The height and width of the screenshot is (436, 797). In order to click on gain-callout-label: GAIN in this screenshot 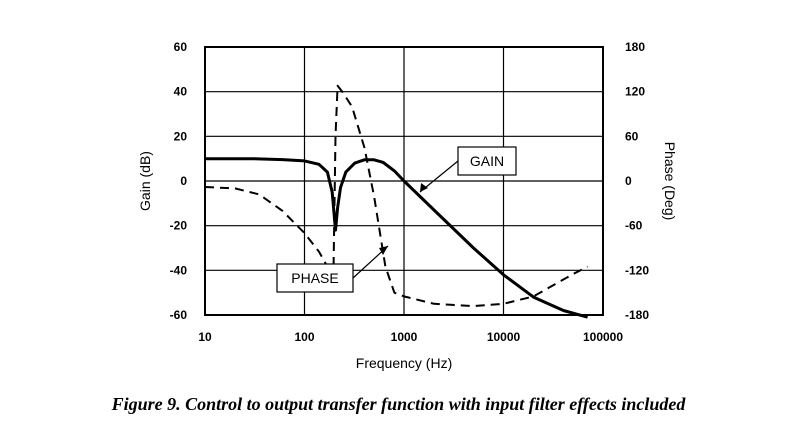, I will do `click(487, 161)`.